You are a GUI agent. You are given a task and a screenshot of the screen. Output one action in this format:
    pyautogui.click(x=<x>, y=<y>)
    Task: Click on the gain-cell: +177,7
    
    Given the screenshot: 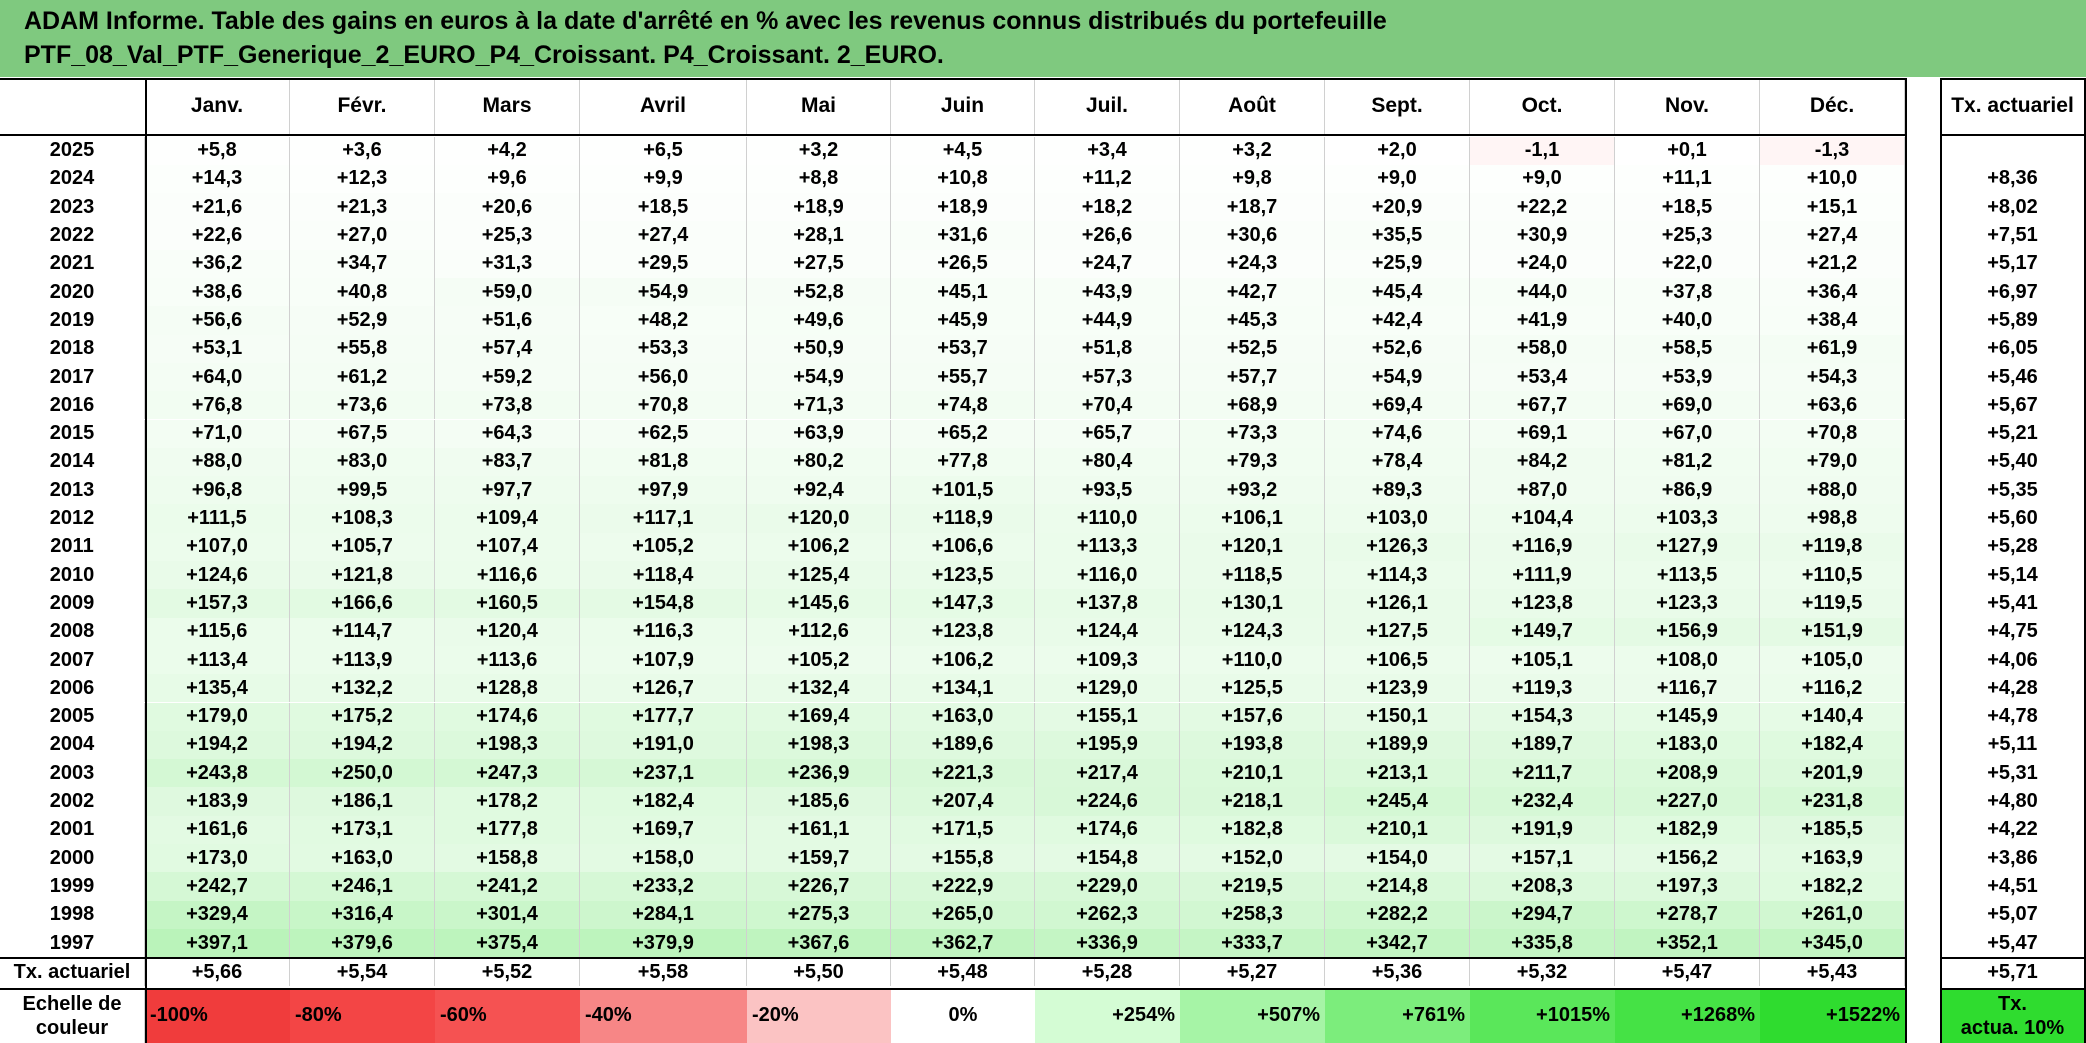 What is the action you would take?
    pyautogui.click(x=663, y=716)
    